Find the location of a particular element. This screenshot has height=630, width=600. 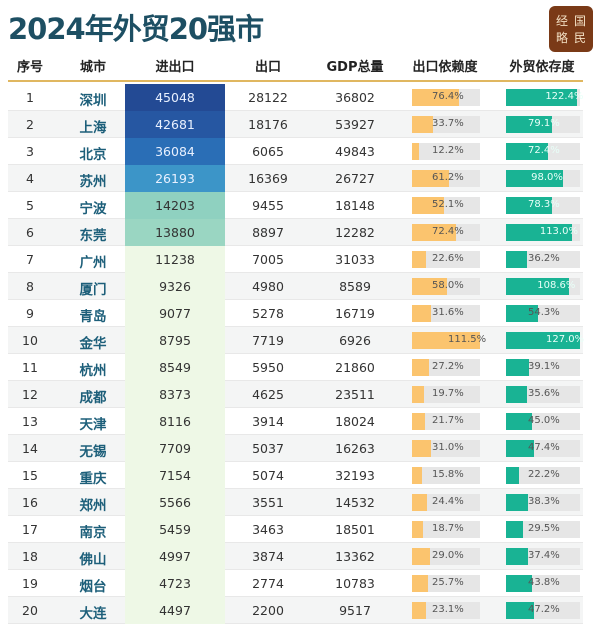

rank-cell: 9 is located at coordinates (30, 313).